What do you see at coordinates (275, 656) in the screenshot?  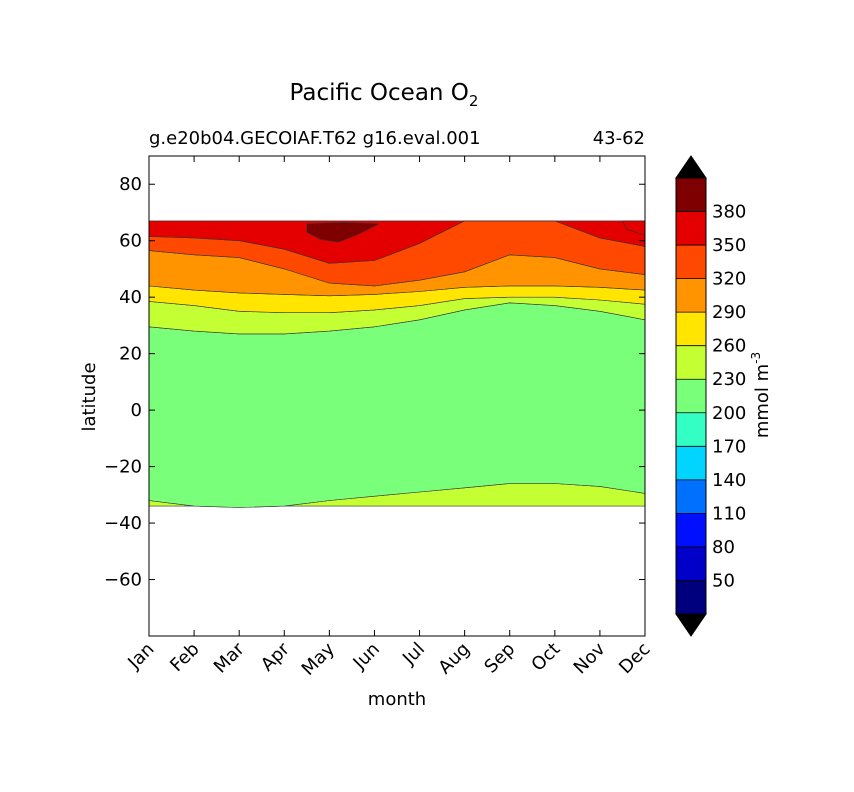 I see `x-tick-label: Apr` at bounding box center [275, 656].